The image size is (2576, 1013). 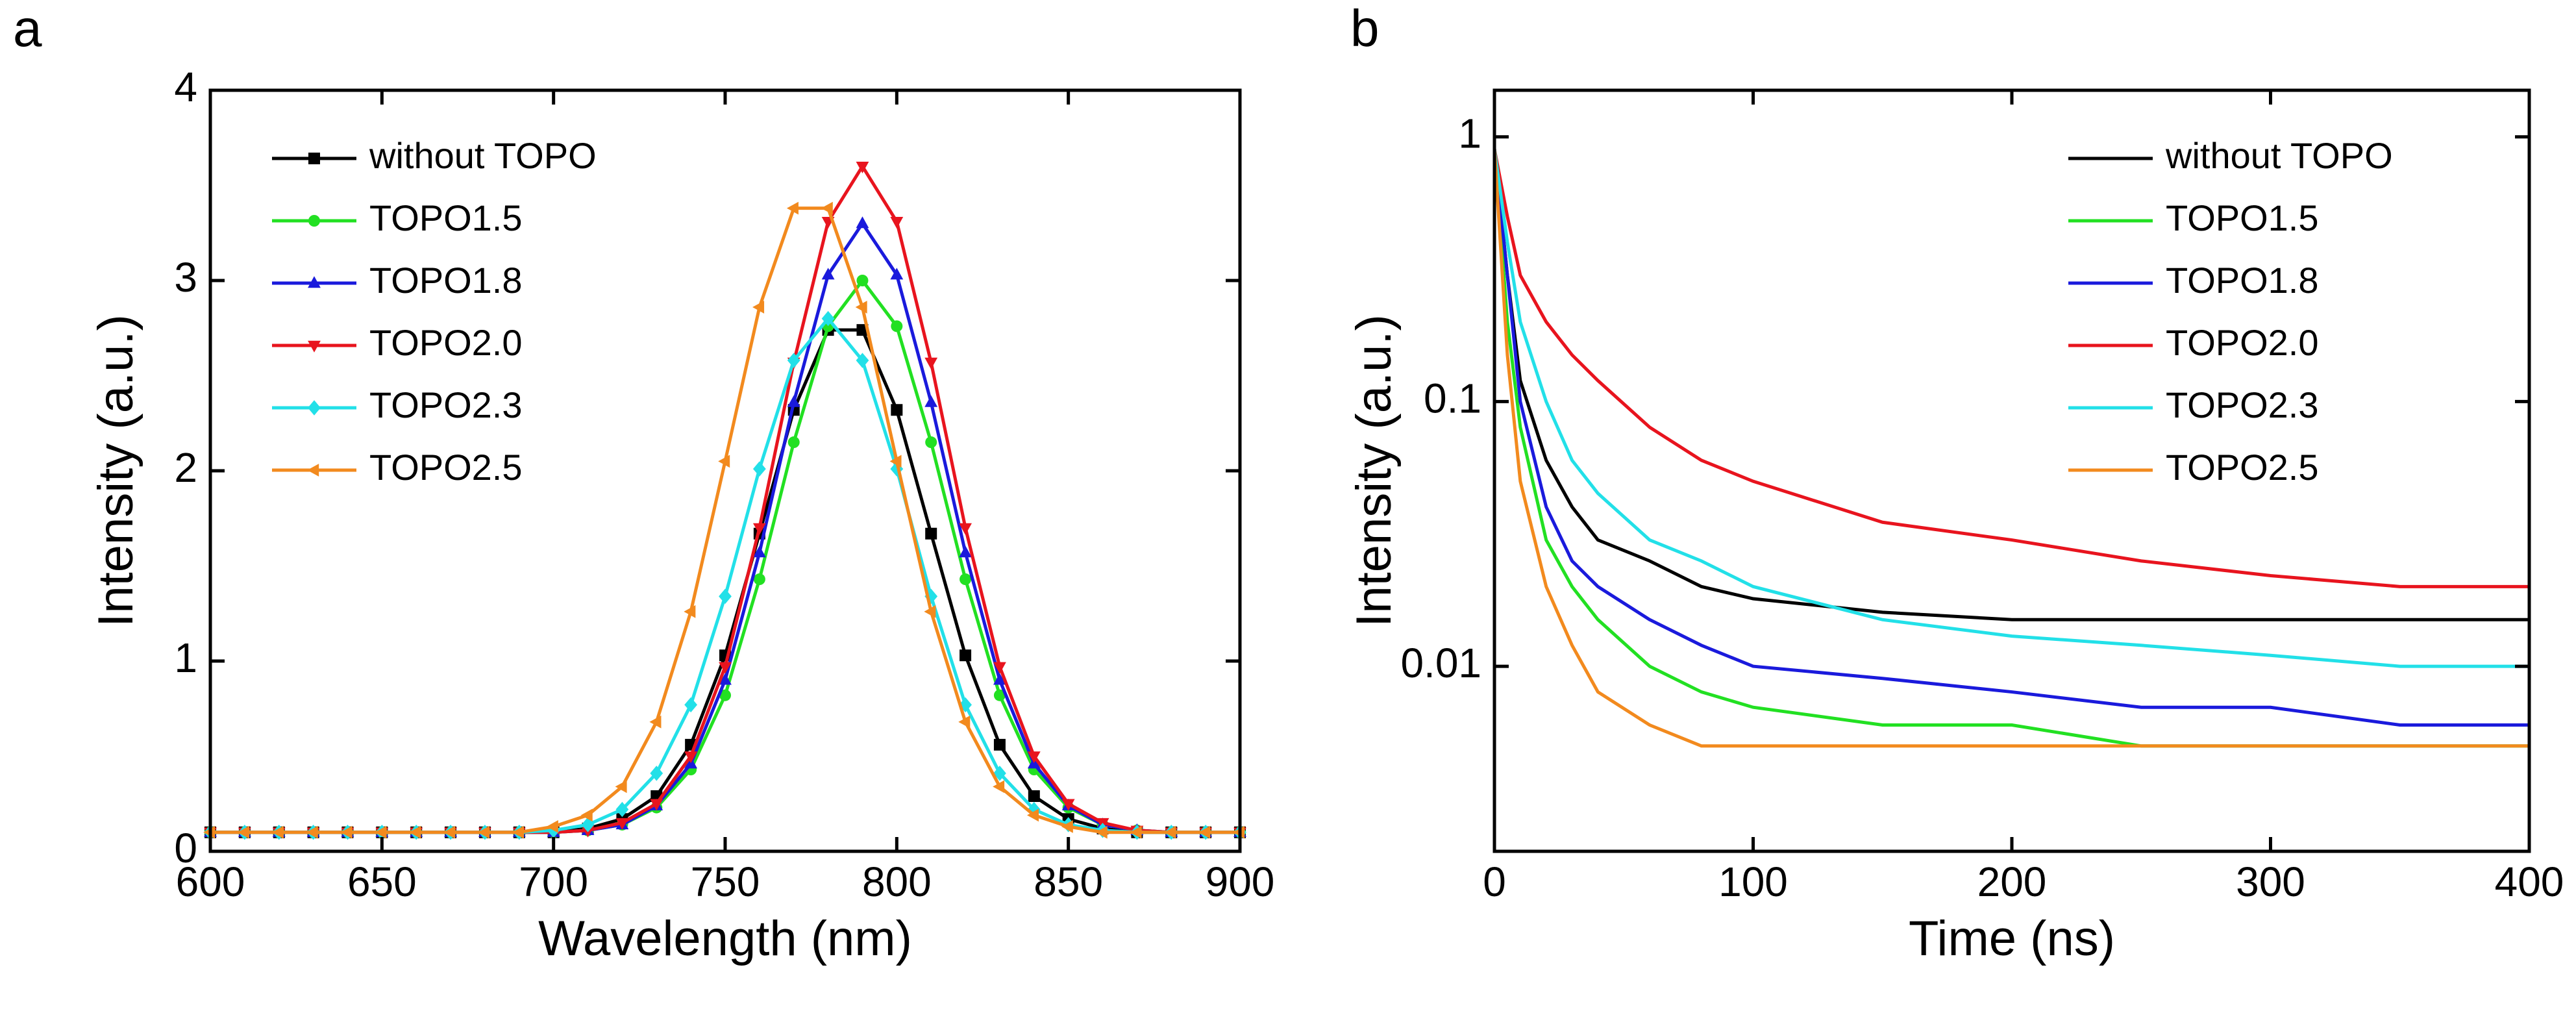 I want to click on legend-label: TOPO1.5, so click(x=2242, y=217).